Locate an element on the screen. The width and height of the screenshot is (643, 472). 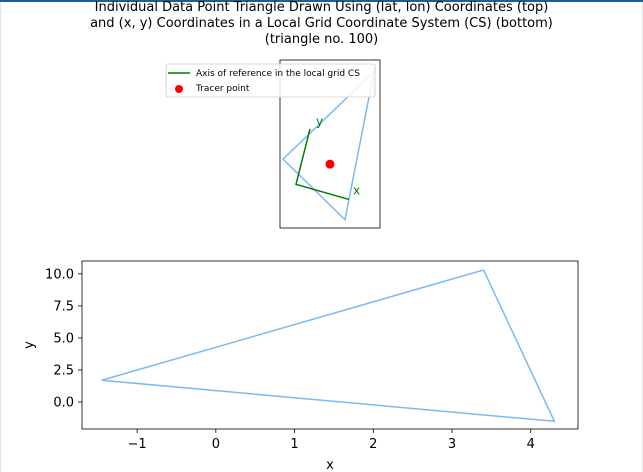
x-axis-label: x is located at coordinates (330, 465).